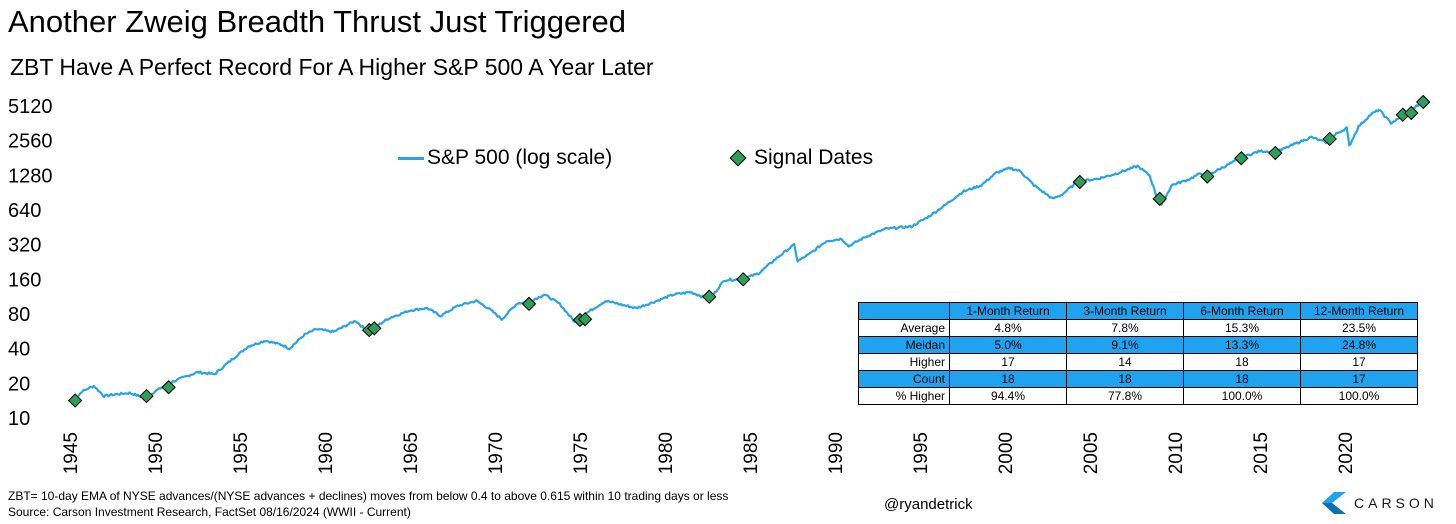 Image resolution: width=1456 pixels, height=524 pixels. I want to click on carson-logo-icon, so click(1334, 503).